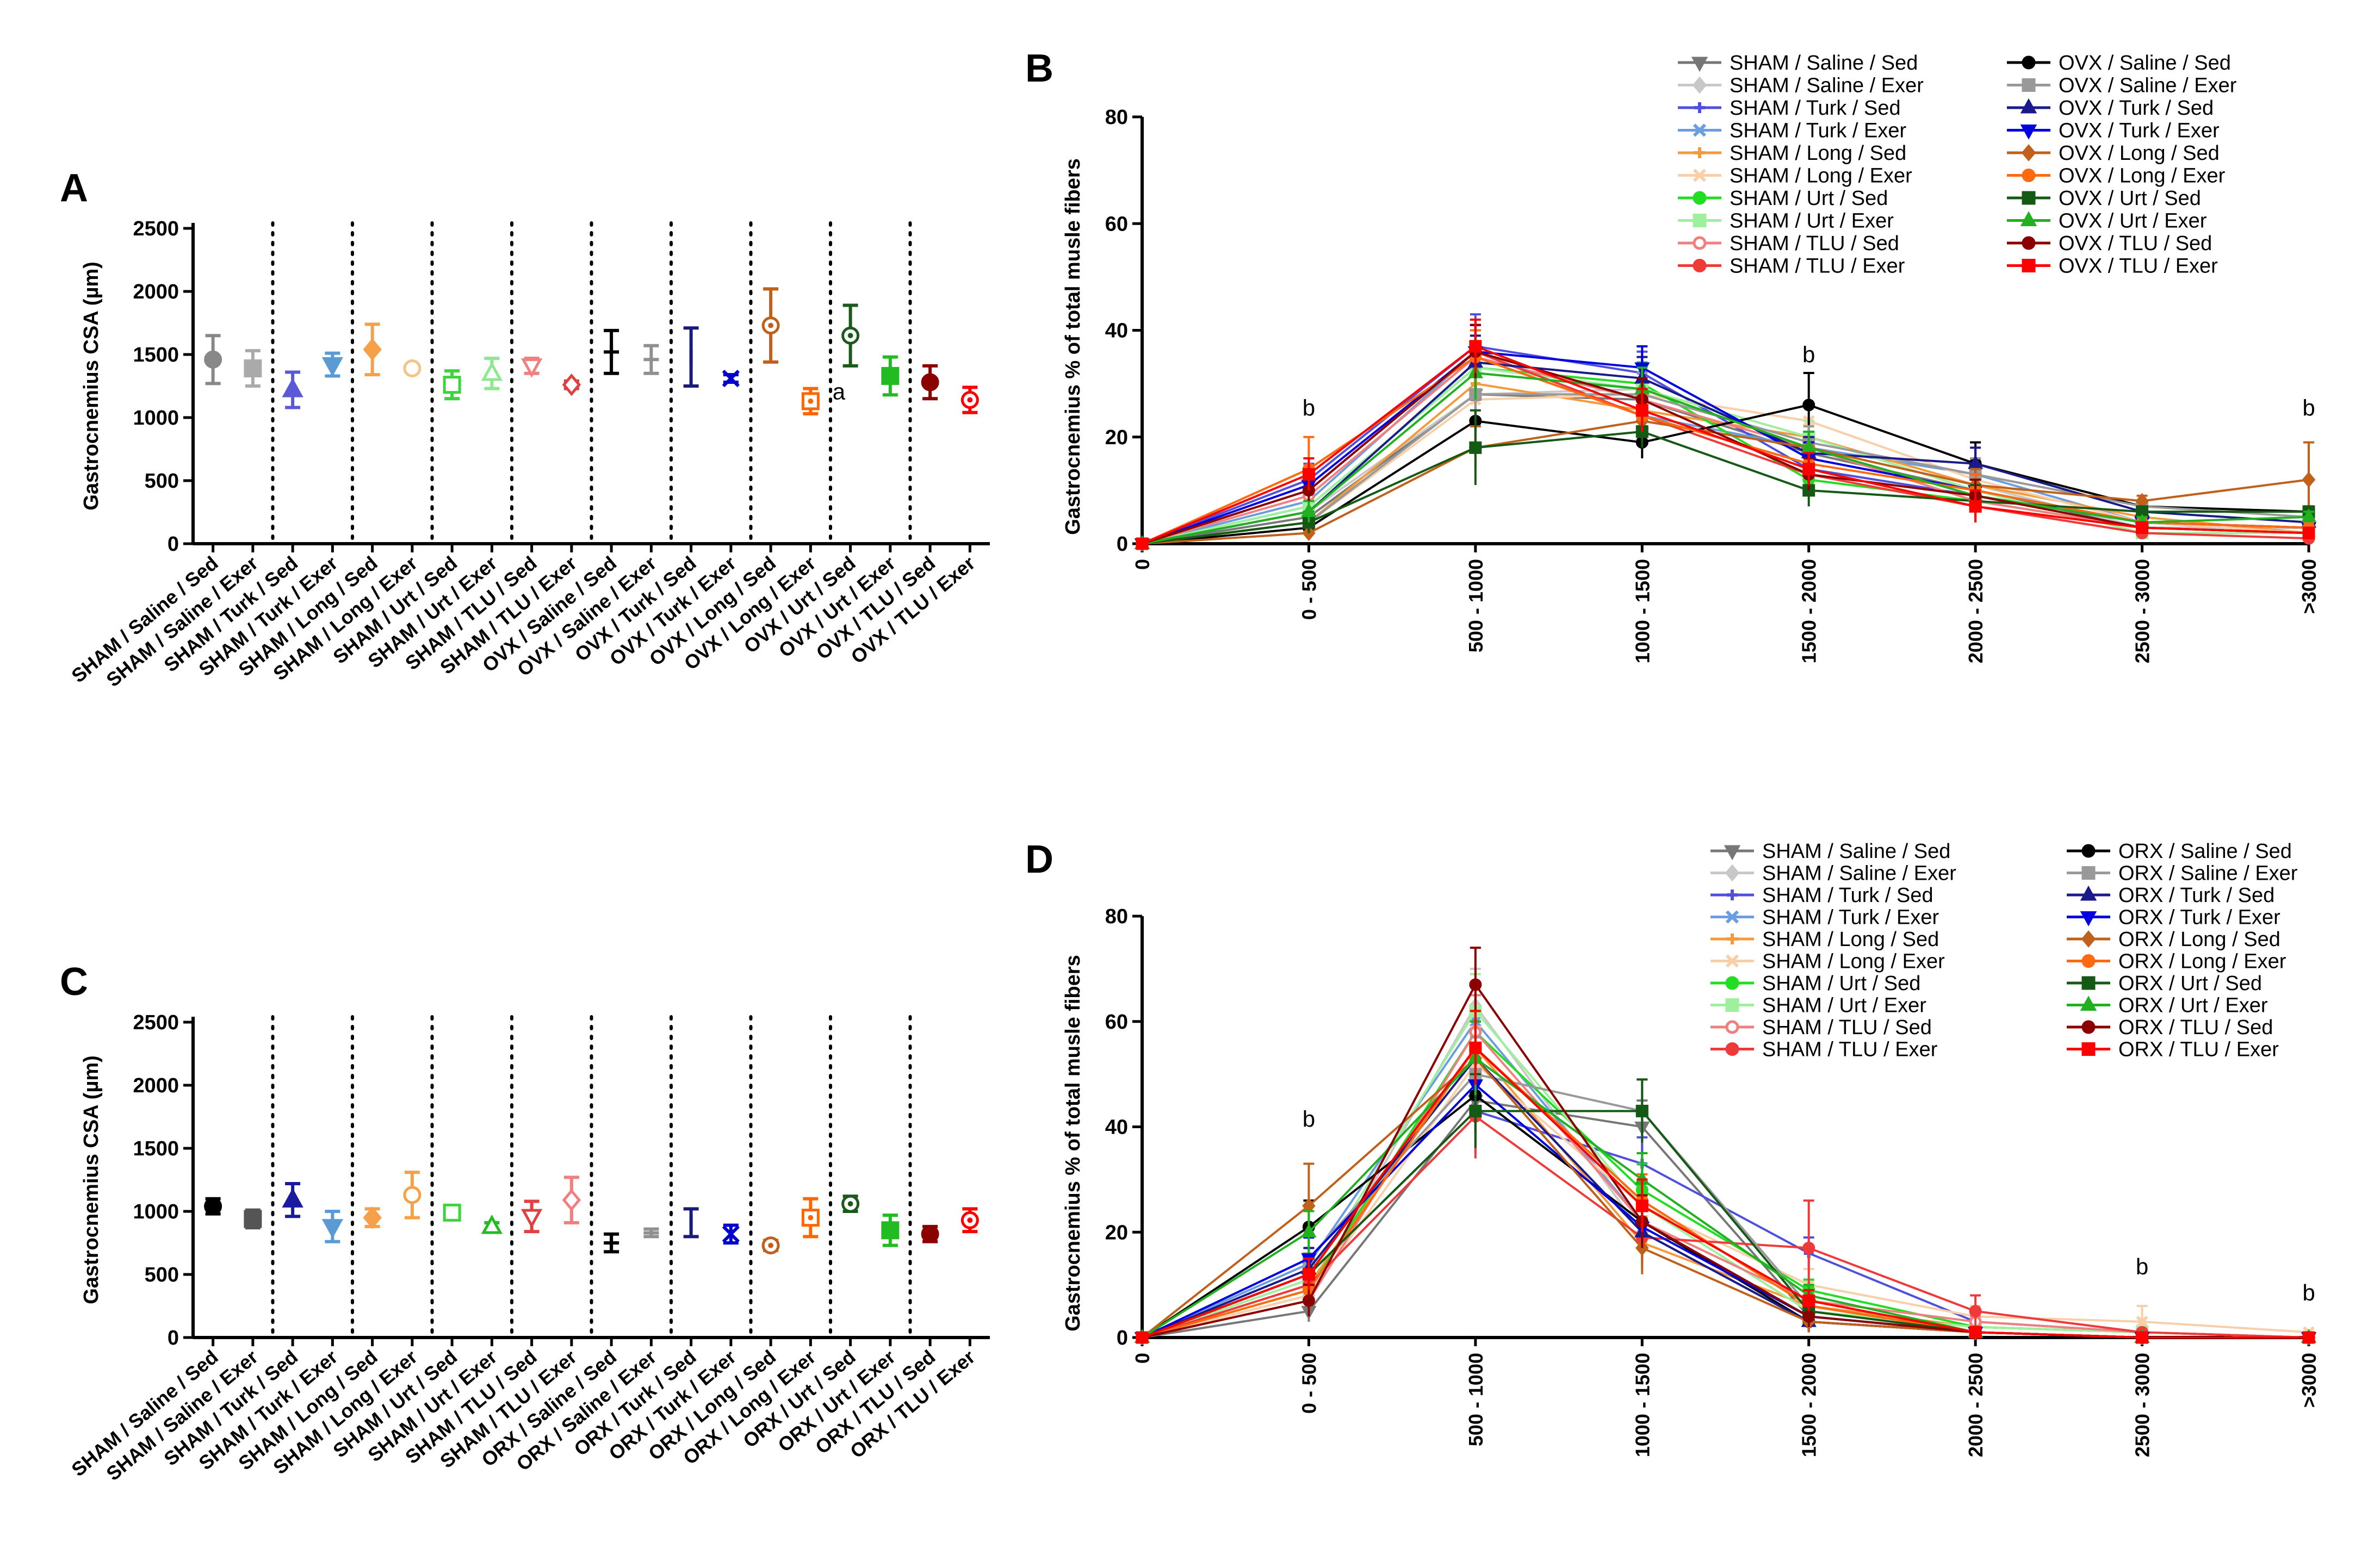 This screenshot has width=2380, height=1555. I want to click on legend-label: OVX / Urt / Sed, so click(2130, 198).